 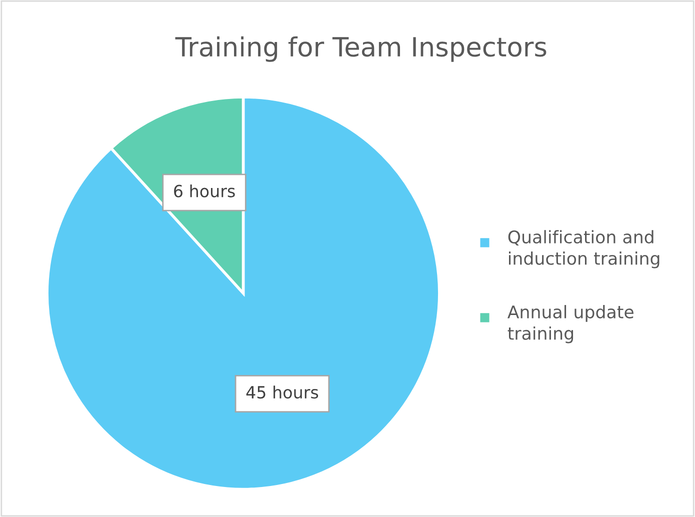 What do you see at coordinates (570, 324) in the screenshot?
I see `legend-label: Annual update training` at bounding box center [570, 324].